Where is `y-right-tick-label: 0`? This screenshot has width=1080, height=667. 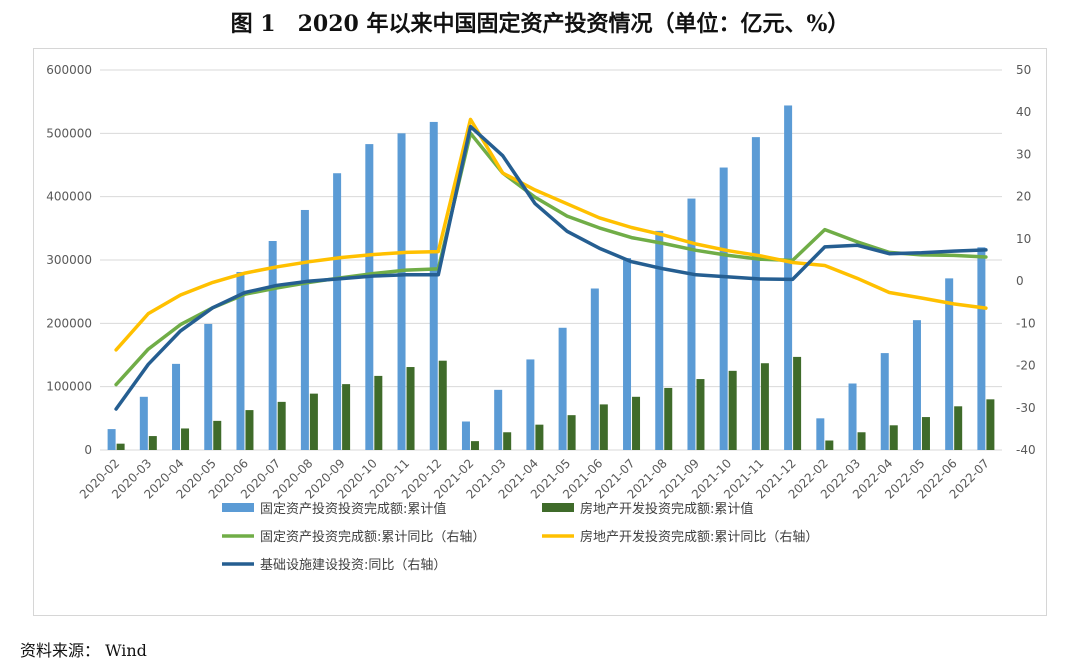
y-right-tick-label: 0 is located at coordinates (1020, 281).